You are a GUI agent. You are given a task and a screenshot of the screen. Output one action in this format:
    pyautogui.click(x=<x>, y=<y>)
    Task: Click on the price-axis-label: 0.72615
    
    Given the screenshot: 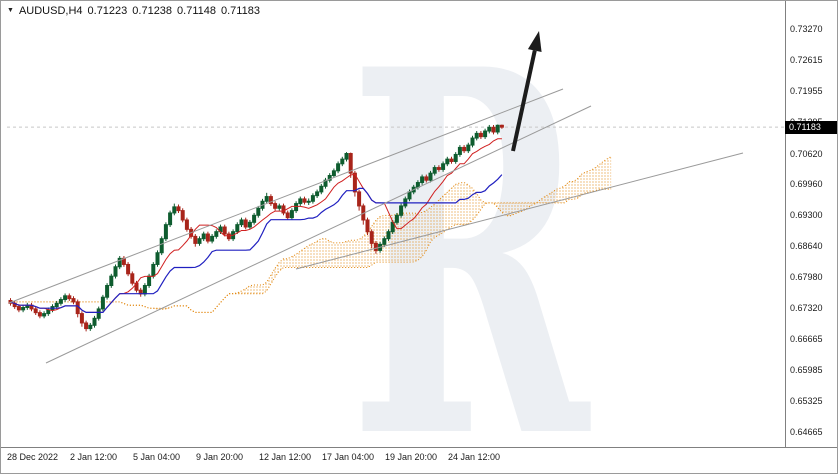 What is the action you would take?
    pyautogui.click(x=806, y=60)
    